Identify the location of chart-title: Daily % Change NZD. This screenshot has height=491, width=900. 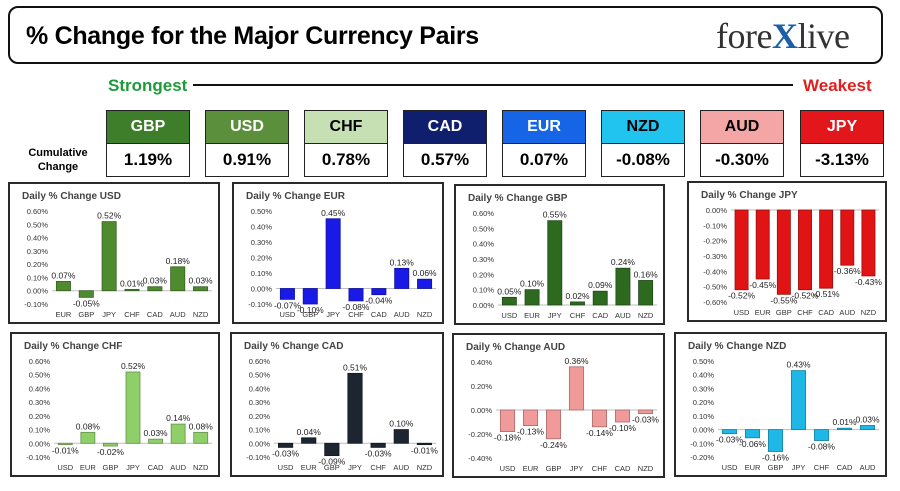
(737, 346).